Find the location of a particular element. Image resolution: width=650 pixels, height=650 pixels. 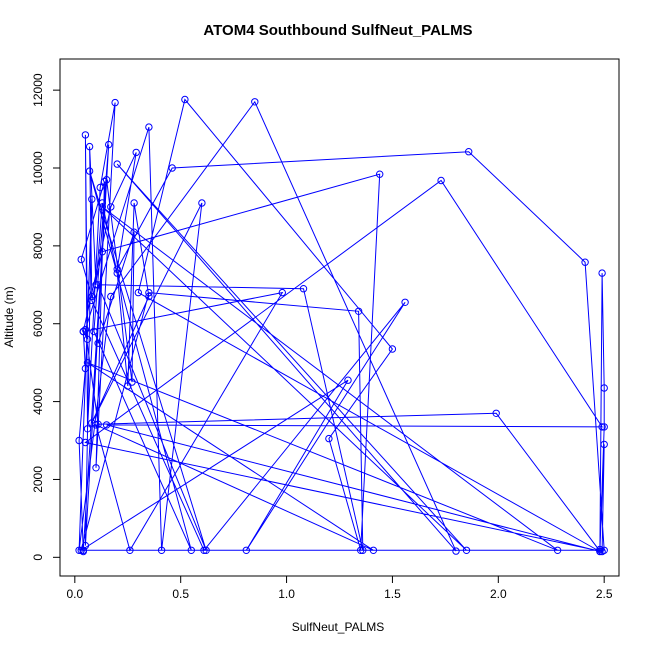

x-tick-label: 2.0 is located at coordinates (498, 594).